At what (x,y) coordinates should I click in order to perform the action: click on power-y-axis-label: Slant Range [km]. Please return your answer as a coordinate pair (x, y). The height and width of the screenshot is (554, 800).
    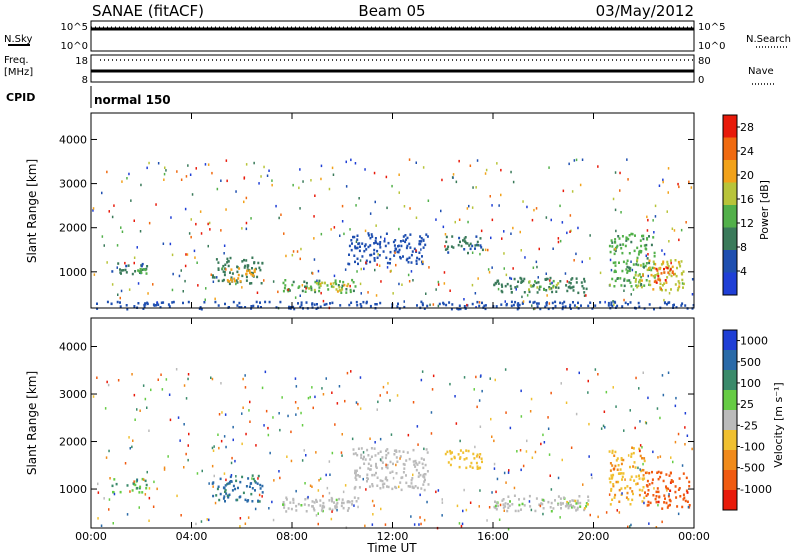
    Looking at the image, I should click on (32, 211).